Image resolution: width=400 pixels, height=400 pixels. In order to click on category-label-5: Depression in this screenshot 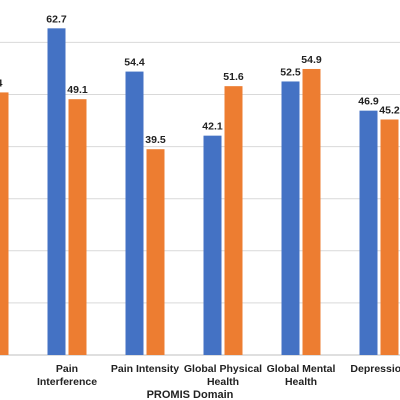, I will do `click(375, 369)`.